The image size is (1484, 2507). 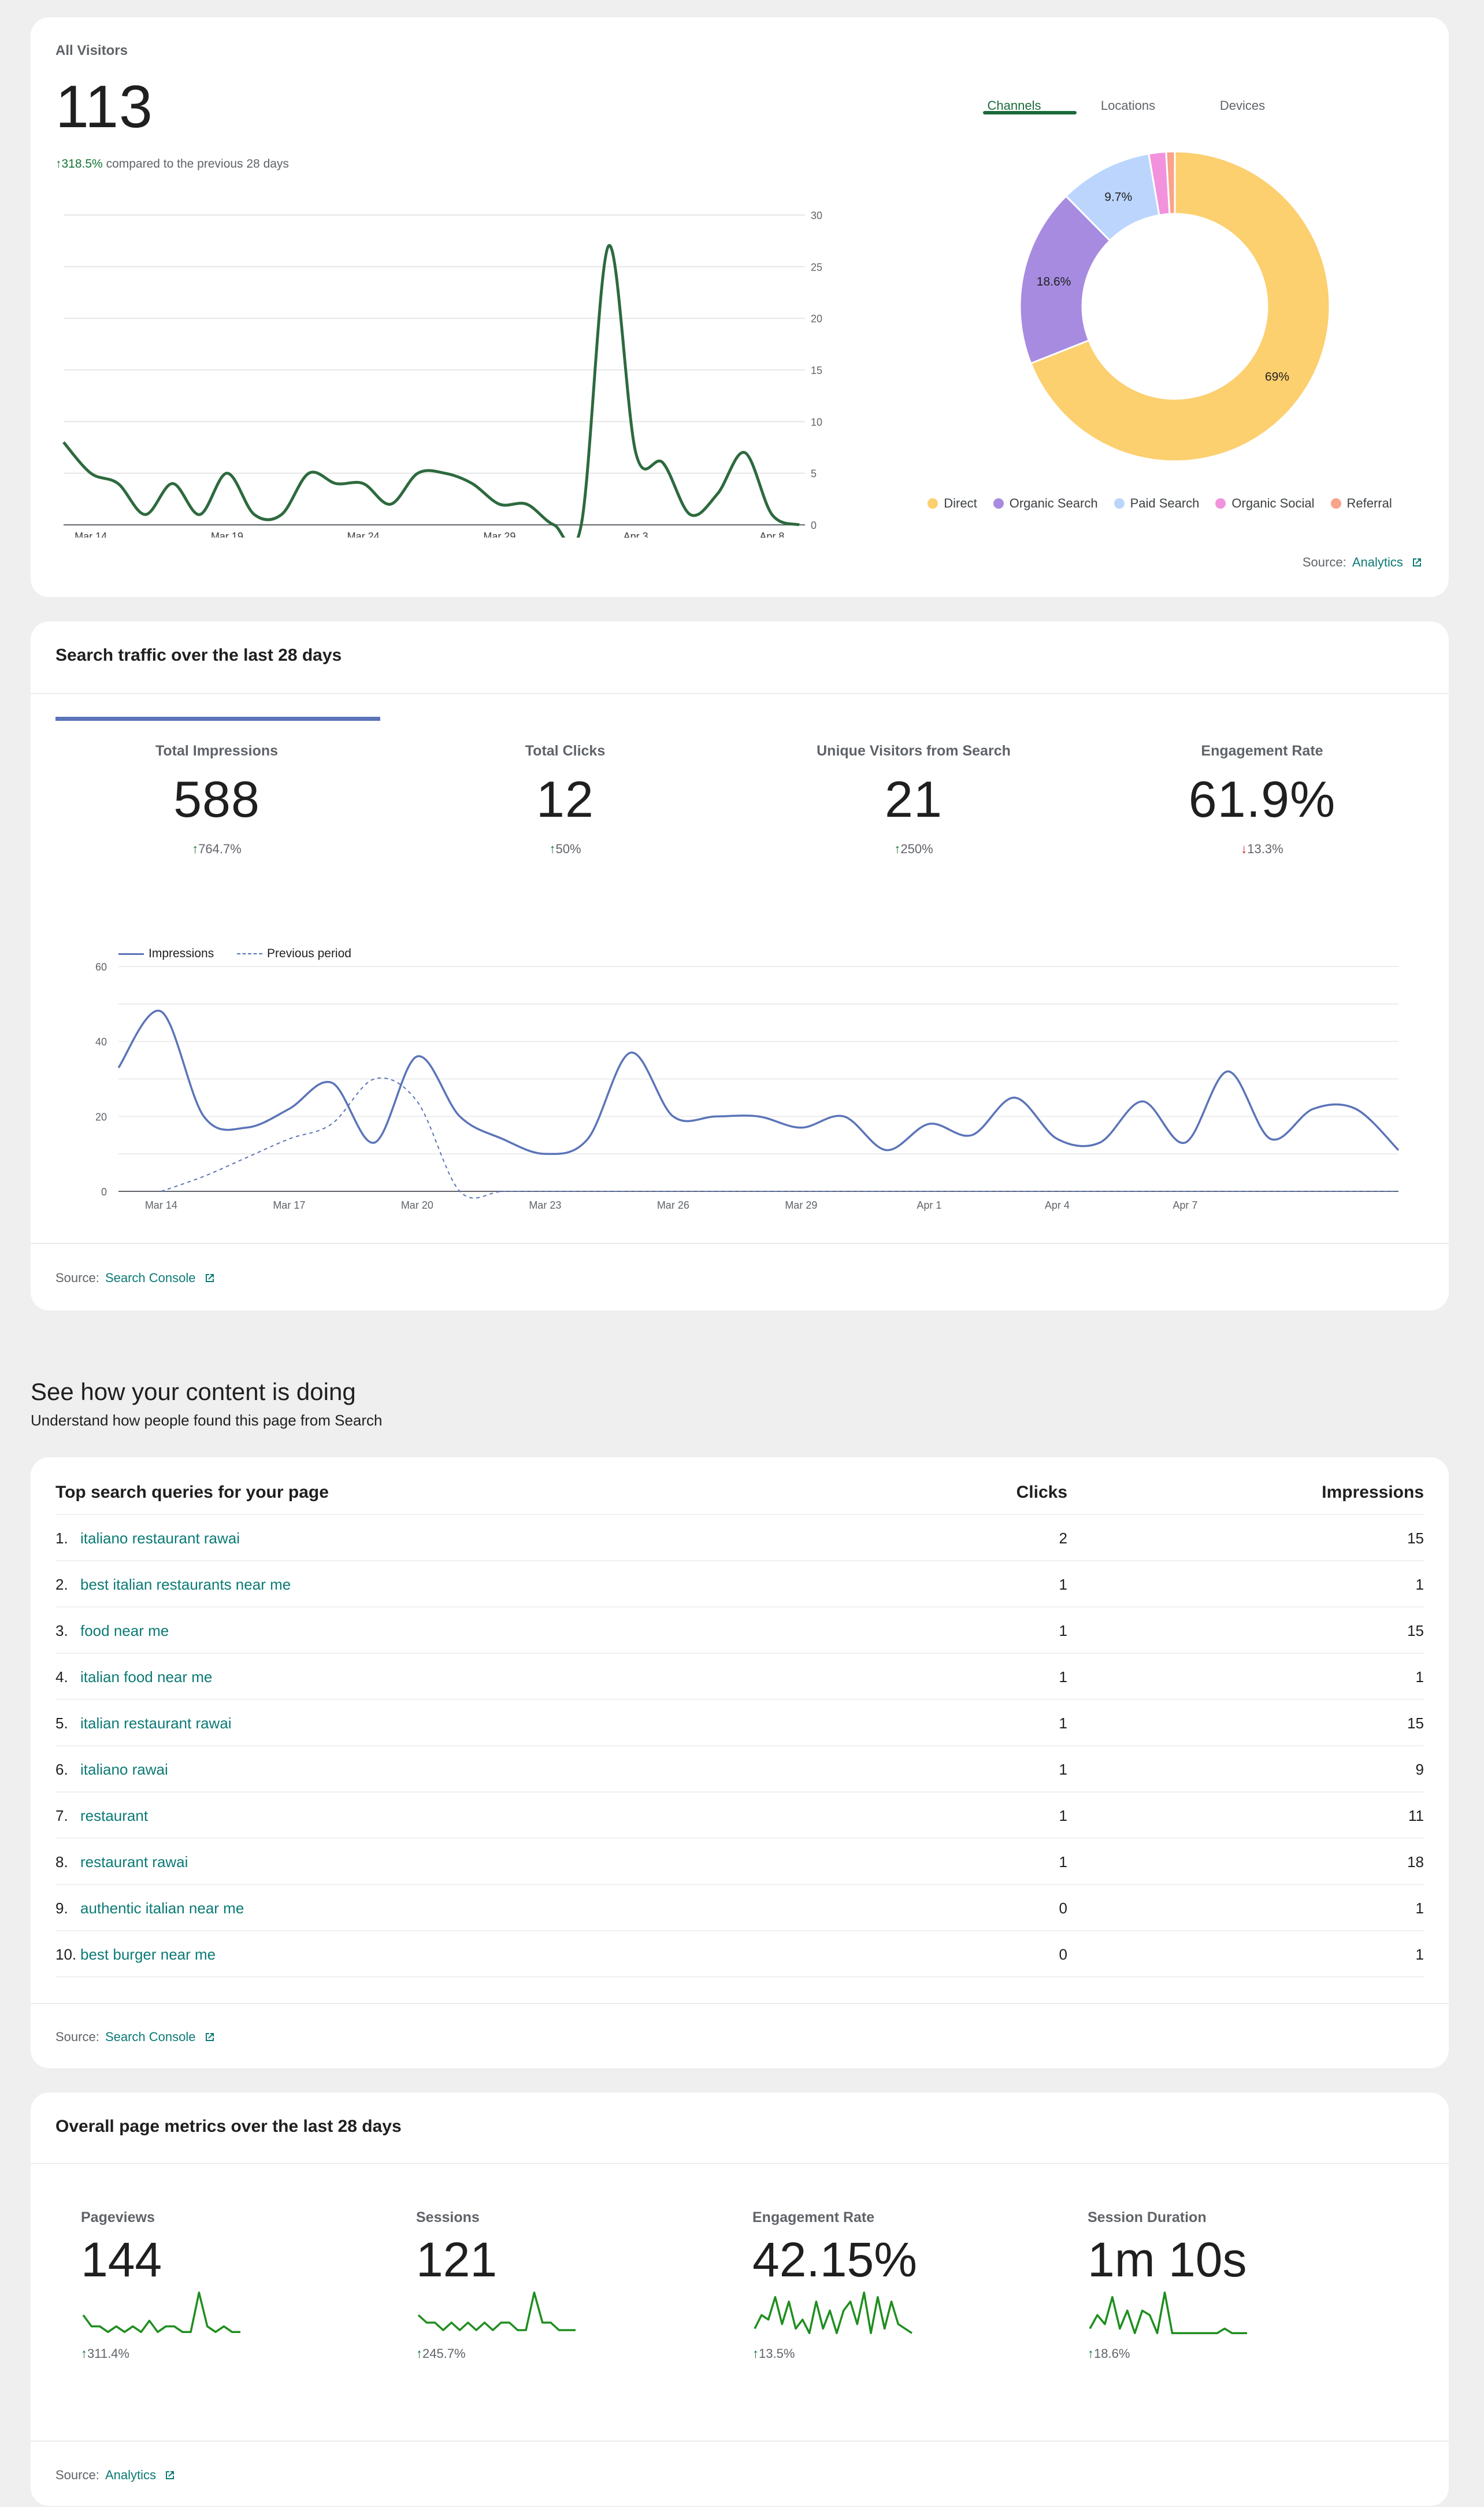 What do you see at coordinates (816, 215) in the screenshot?
I see `y-tick-label: 30` at bounding box center [816, 215].